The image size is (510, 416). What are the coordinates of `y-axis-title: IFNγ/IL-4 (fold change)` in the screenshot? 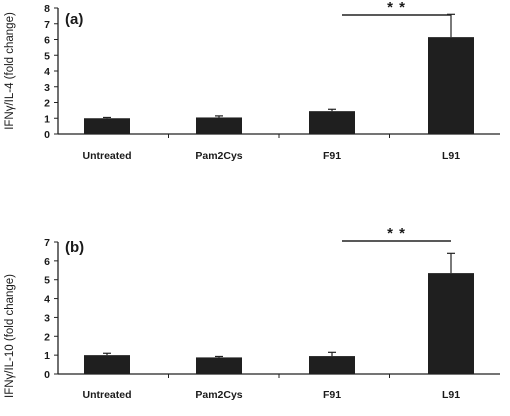 It's located at (10, 71).